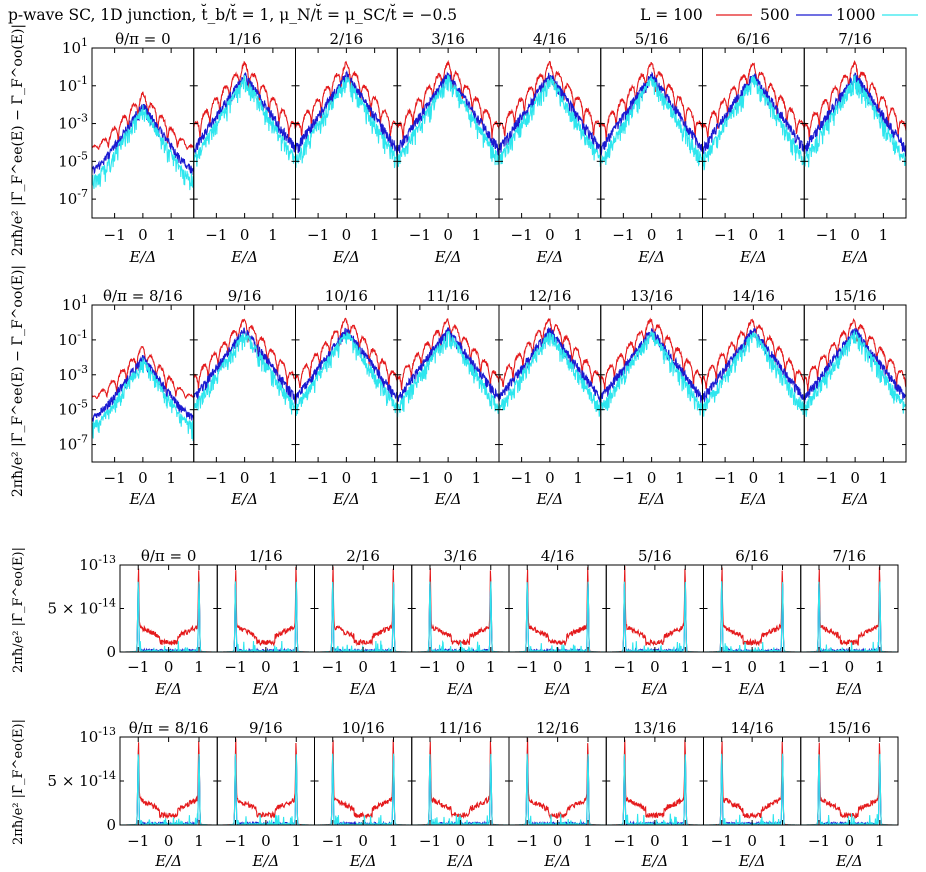 This screenshot has width=926, height=872. Describe the element at coordinates (73, 373) in the screenshot. I see `y-tick-label: 10⁻³` at that location.